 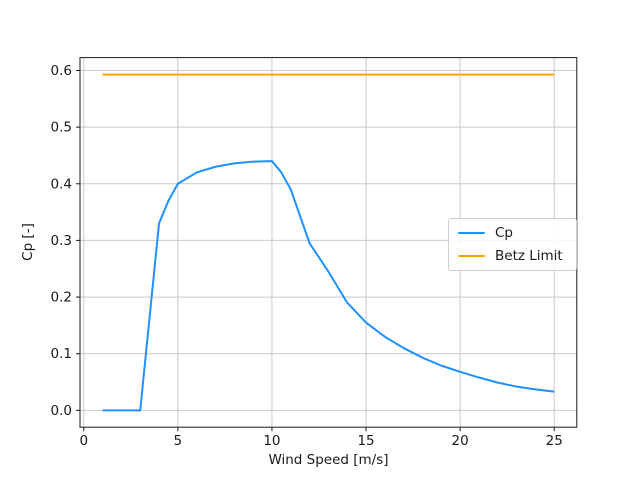 What do you see at coordinates (328, 460) in the screenshot?
I see `x-axis-label: Wind Speed [m/s]` at bounding box center [328, 460].